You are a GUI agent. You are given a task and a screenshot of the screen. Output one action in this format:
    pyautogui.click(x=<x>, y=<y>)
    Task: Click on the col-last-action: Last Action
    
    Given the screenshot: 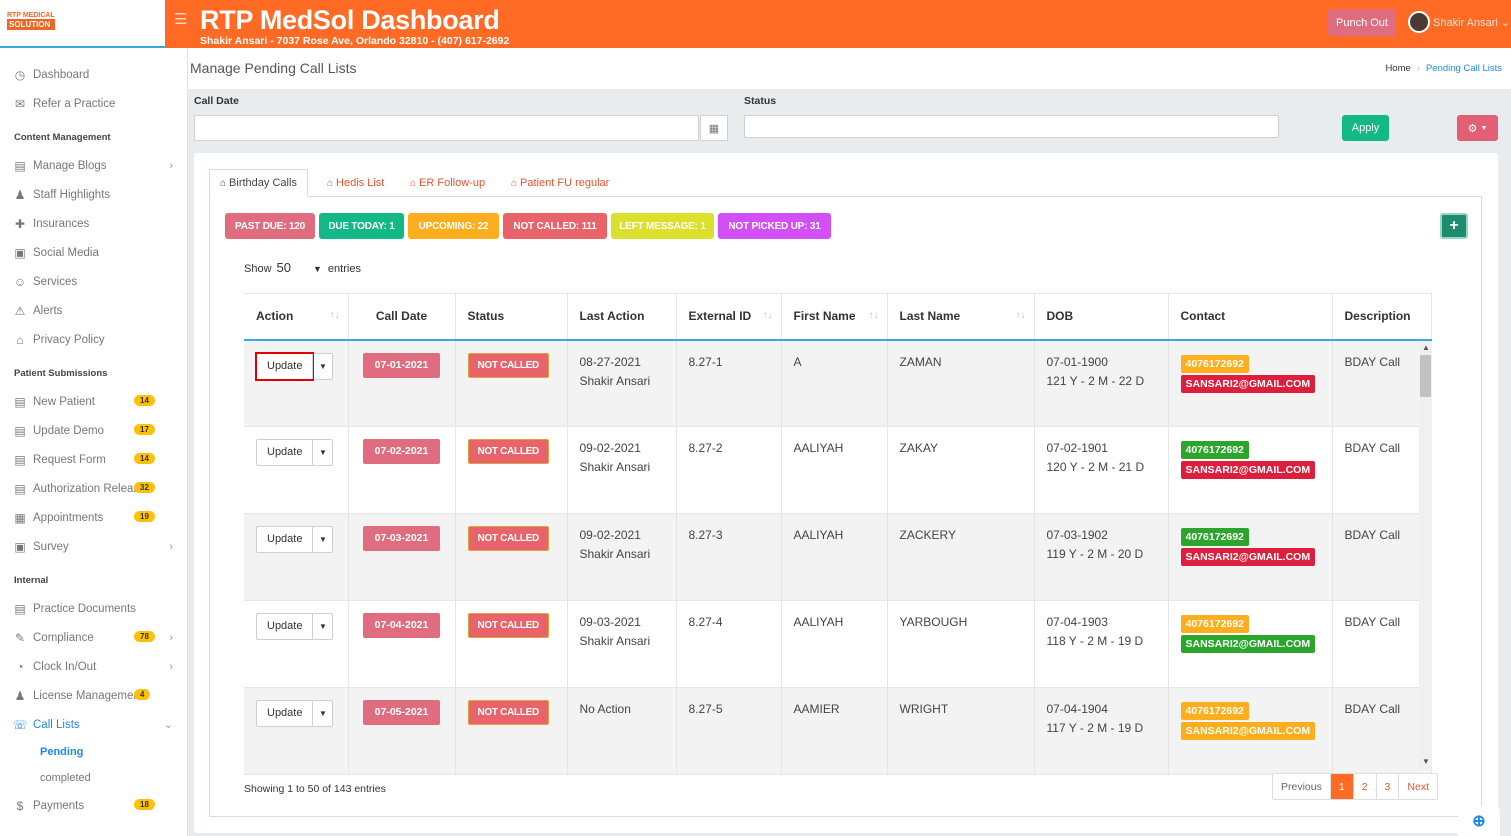 What is the action you would take?
    pyautogui.click(x=622, y=317)
    